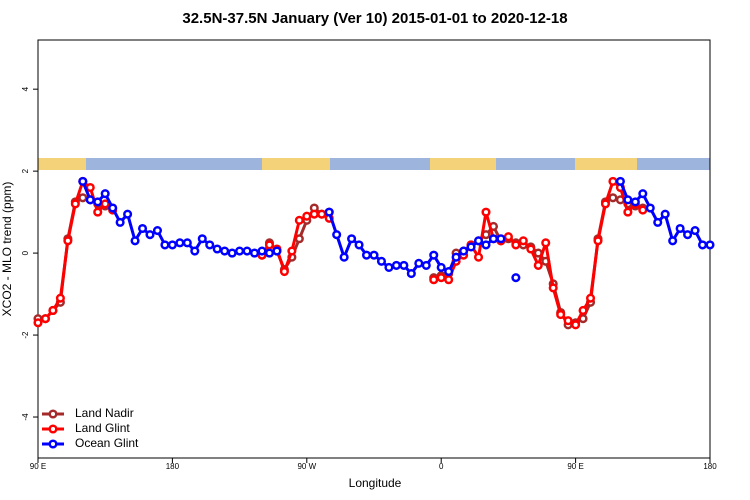  What do you see at coordinates (575, 466) in the screenshot?
I see `x-tick-label: 90 E` at bounding box center [575, 466].